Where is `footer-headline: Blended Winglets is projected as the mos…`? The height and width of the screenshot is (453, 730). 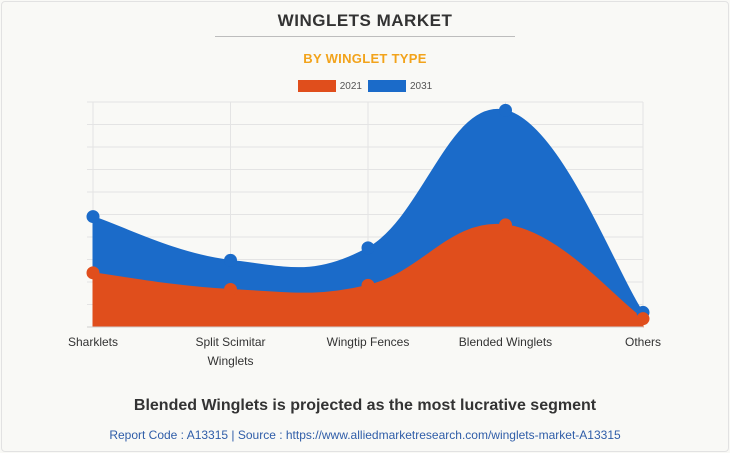
footer-headline: Blended Winglets is projected as the mos… is located at coordinates (365, 405).